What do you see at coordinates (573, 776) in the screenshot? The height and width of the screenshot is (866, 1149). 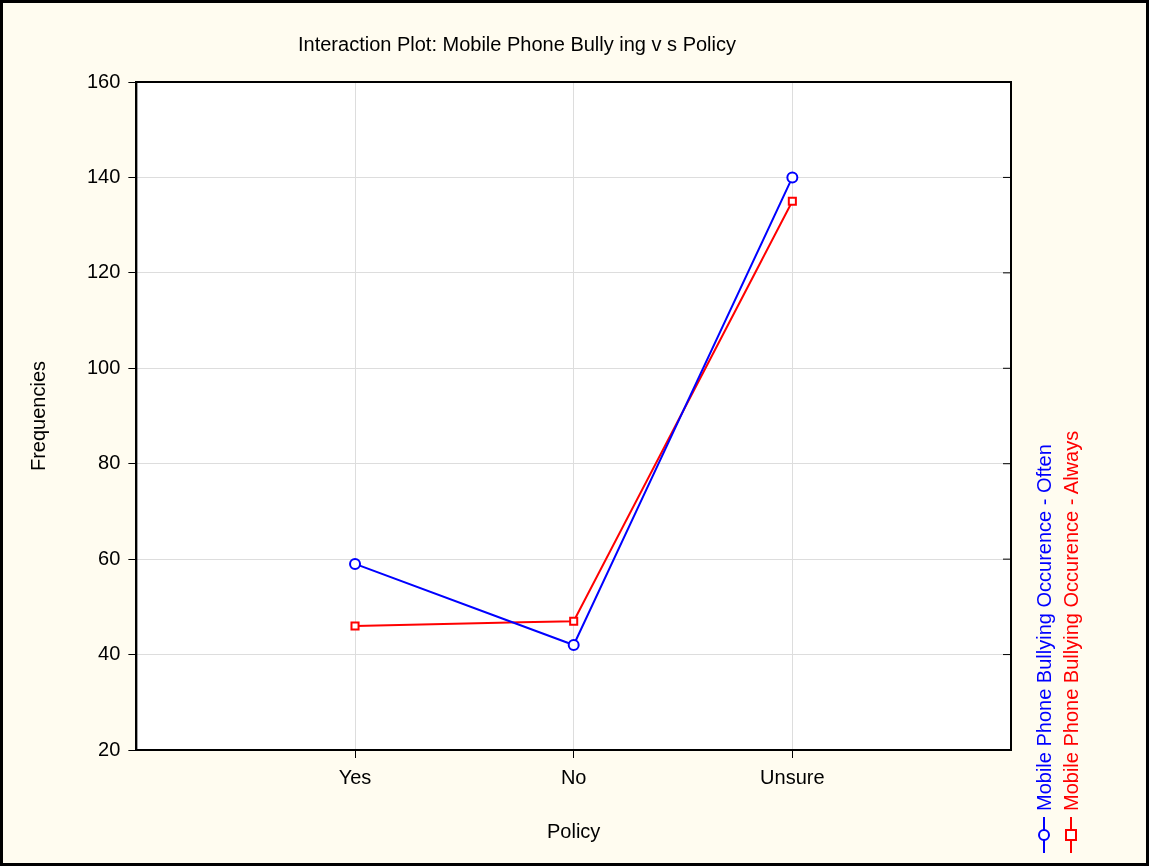 I see `x-tick-label: No` at bounding box center [573, 776].